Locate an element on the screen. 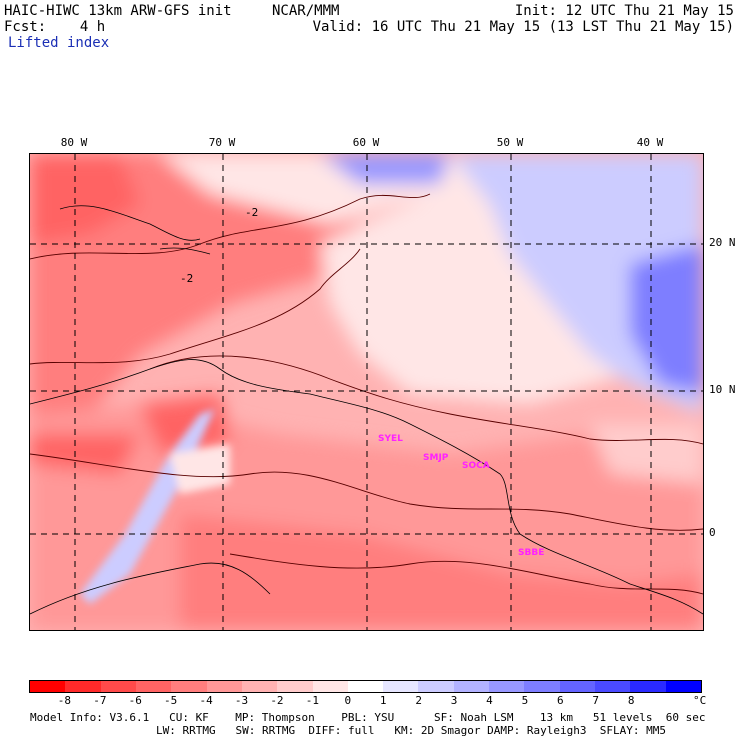 The width and height of the screenshot is (740, 740). colorbar-tick-label: 6 is located at coordinates (560, 700).